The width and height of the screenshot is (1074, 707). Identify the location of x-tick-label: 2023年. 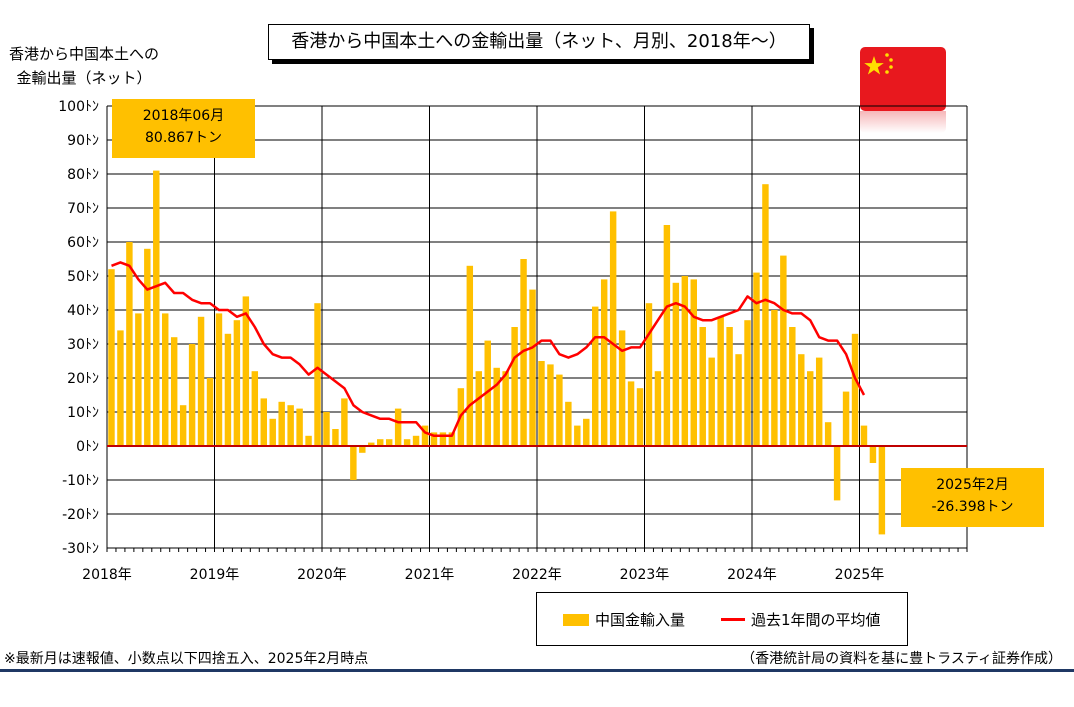
(645, 575).